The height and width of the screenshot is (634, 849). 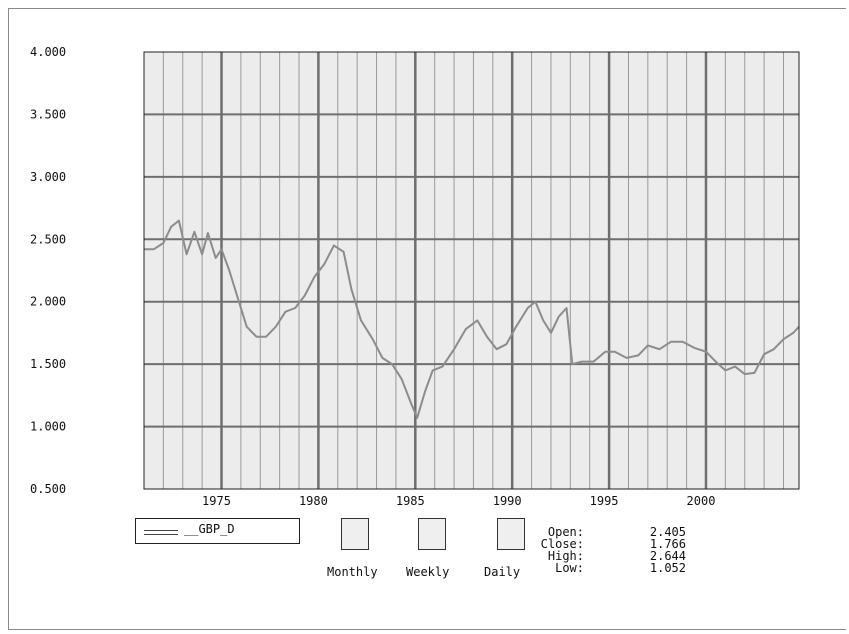 I want to click on low-label: Low:, so click(x=569, y=568).